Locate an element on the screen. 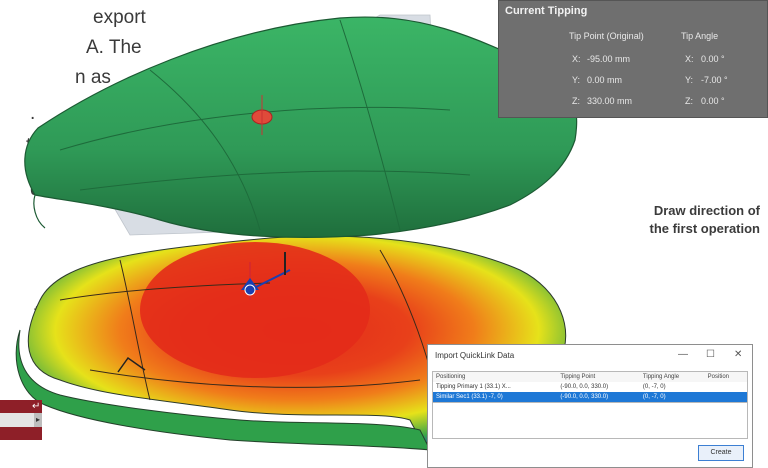 This screenshot has height=468, width=768. tip-point-header: Tip Point (Original) is located at coordinates (606, 36).